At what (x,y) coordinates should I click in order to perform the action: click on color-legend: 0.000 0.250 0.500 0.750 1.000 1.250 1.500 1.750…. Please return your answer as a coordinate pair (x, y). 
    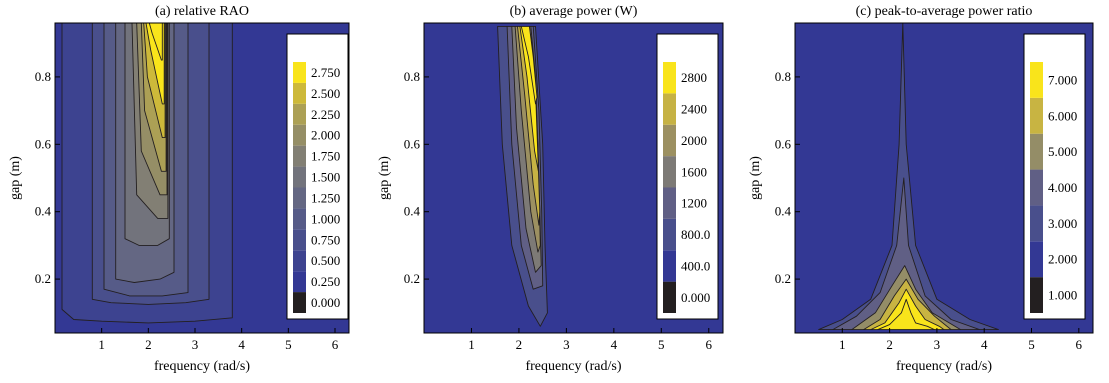
    Looking at the image, I should click on (317, 176).